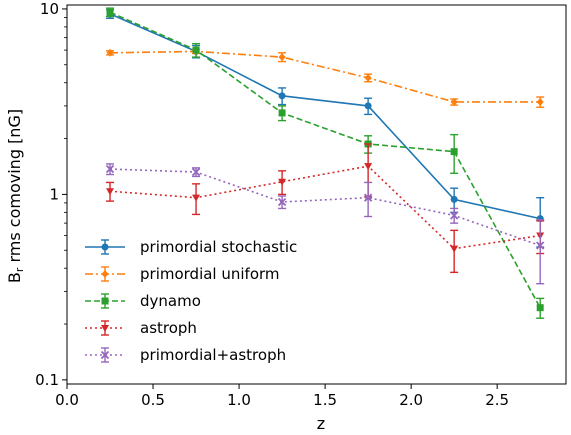 The height and width of the screenshot is (435, 571). I want to click on y-tick-label: 0.1, so click(47, 380).